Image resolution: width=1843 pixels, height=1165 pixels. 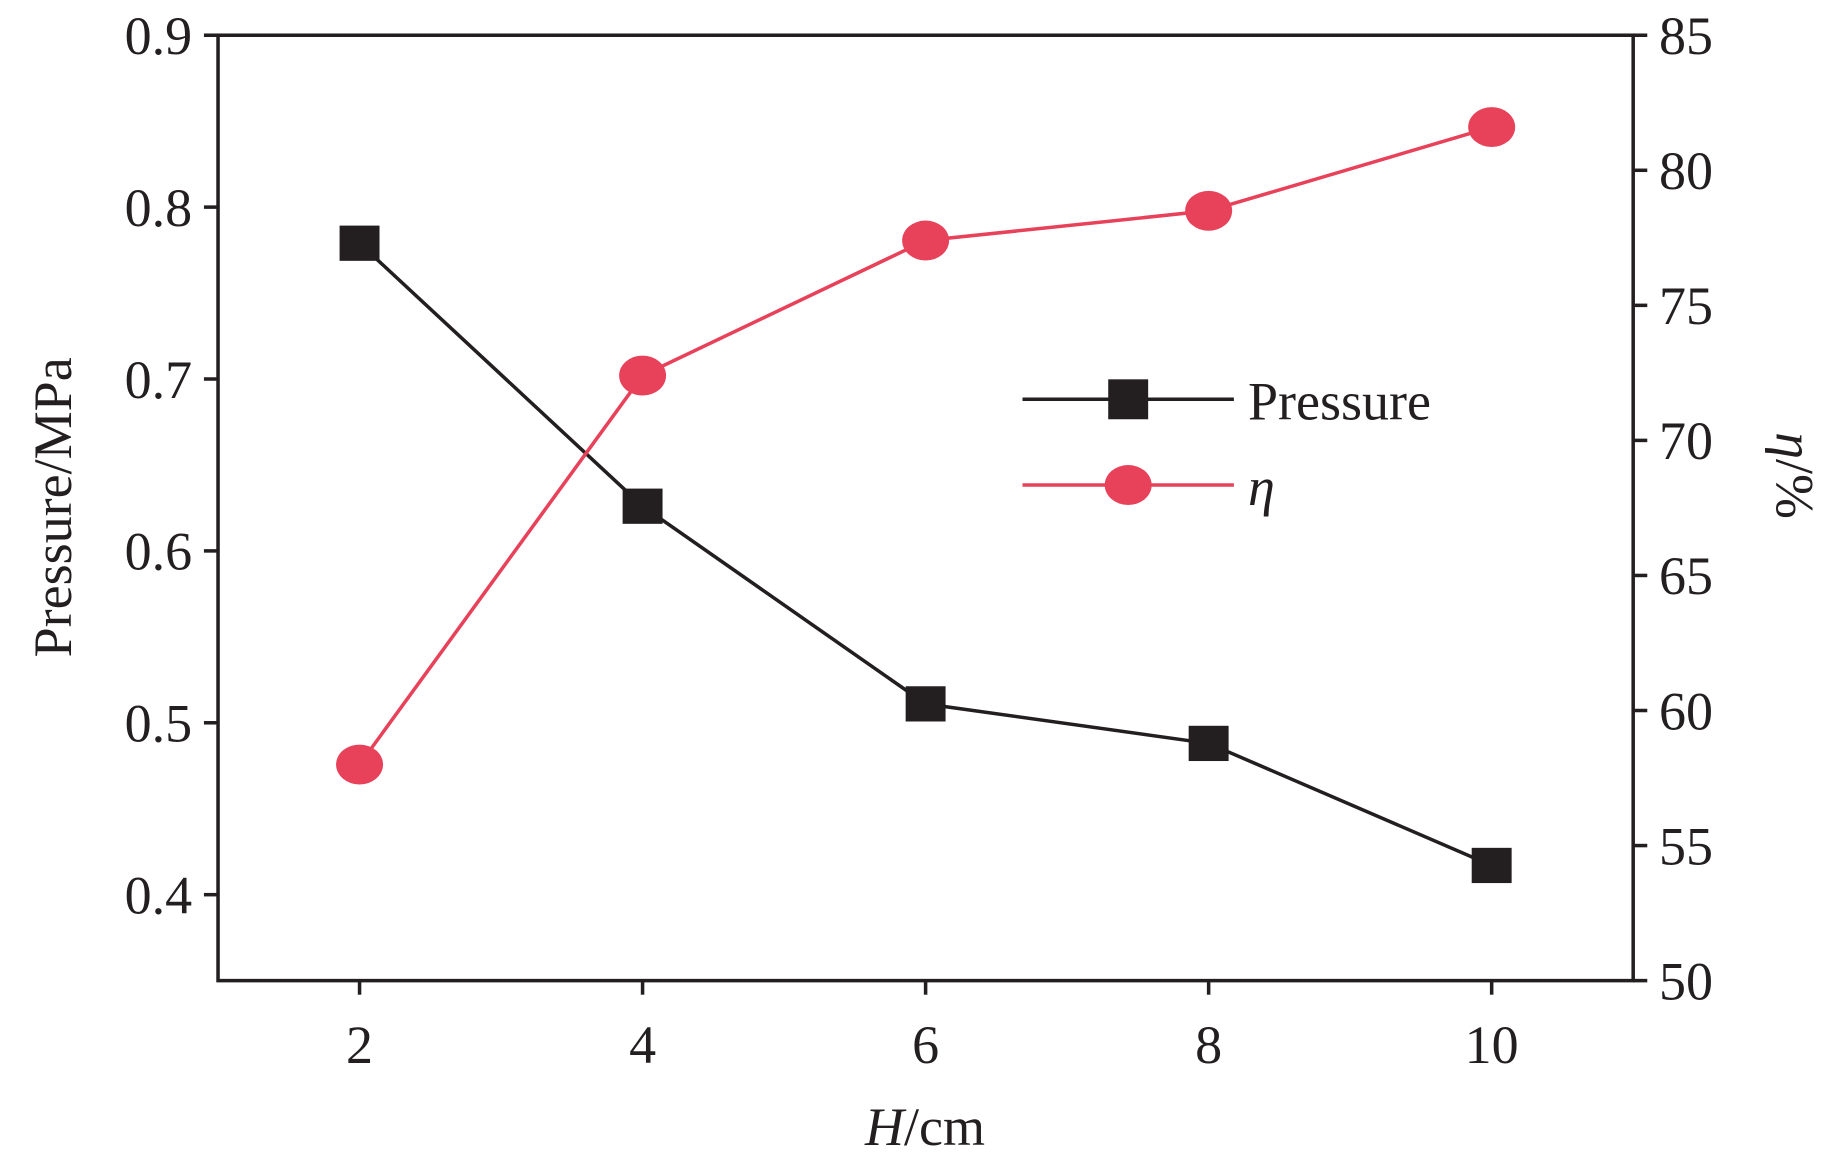 What do you see at coordinates (1686, 171) in the screenshot?
I see `y-right-tick-label: 80` at bounding box center [1686, 171].